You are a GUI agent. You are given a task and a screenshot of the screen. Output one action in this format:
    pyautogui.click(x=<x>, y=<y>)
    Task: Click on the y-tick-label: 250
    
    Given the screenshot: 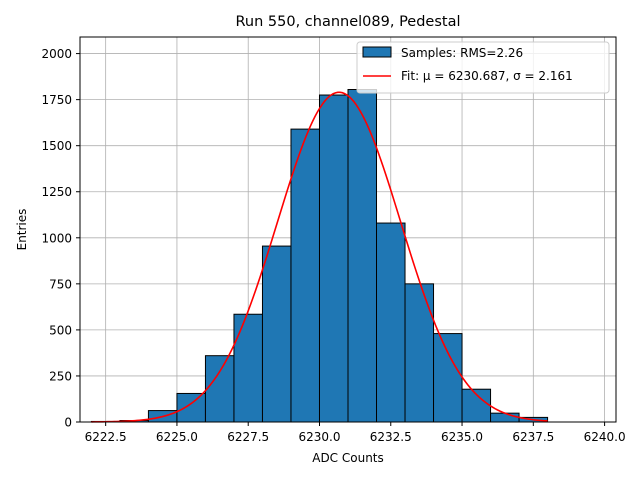 What is the action you would take?
    pyautogui.click(x=60, y=376)
    